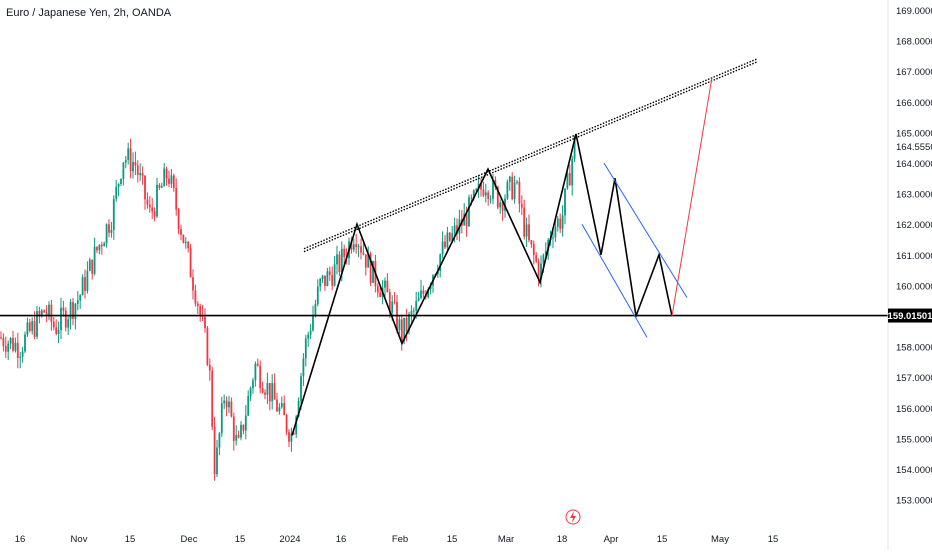 The image size is (932, 555). What do you see at coordinates (914, 286) in the screenshot?
I see `price-axis-tick-label: 160.00000` at bounding box center [914, 286].